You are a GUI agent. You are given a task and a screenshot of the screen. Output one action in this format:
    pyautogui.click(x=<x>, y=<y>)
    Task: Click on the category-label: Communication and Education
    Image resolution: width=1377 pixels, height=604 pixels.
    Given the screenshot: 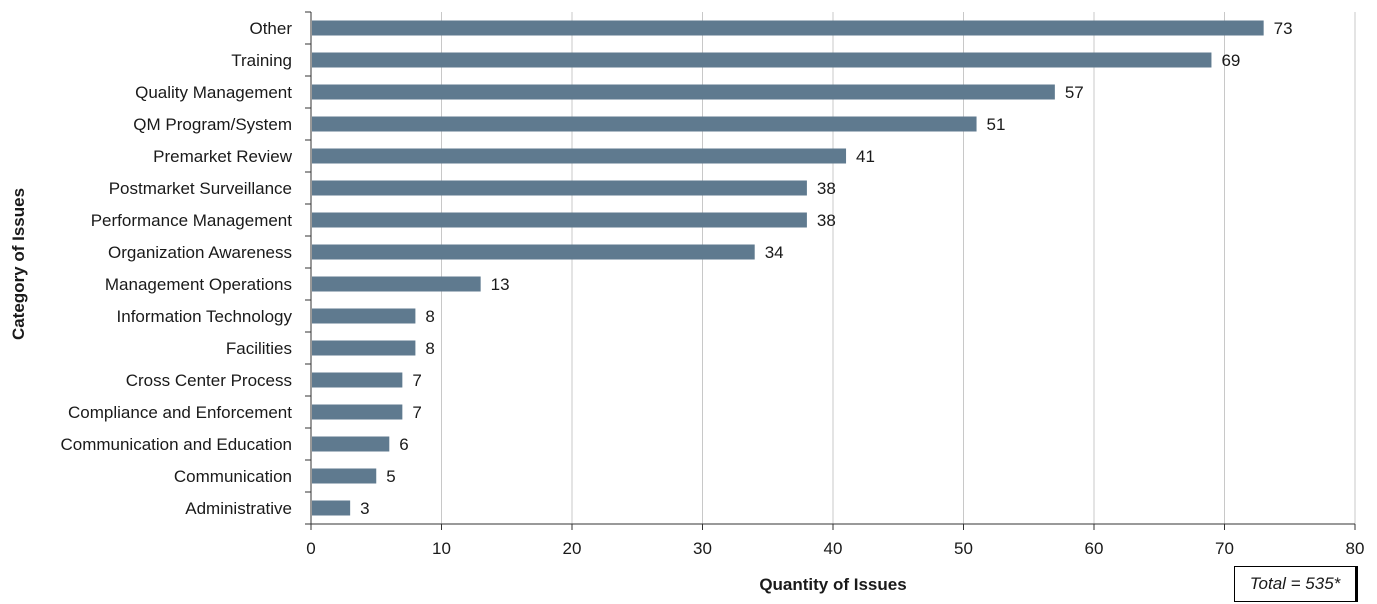 What is the action you would take?
    pyautogui.click(x=176, y=444)
    